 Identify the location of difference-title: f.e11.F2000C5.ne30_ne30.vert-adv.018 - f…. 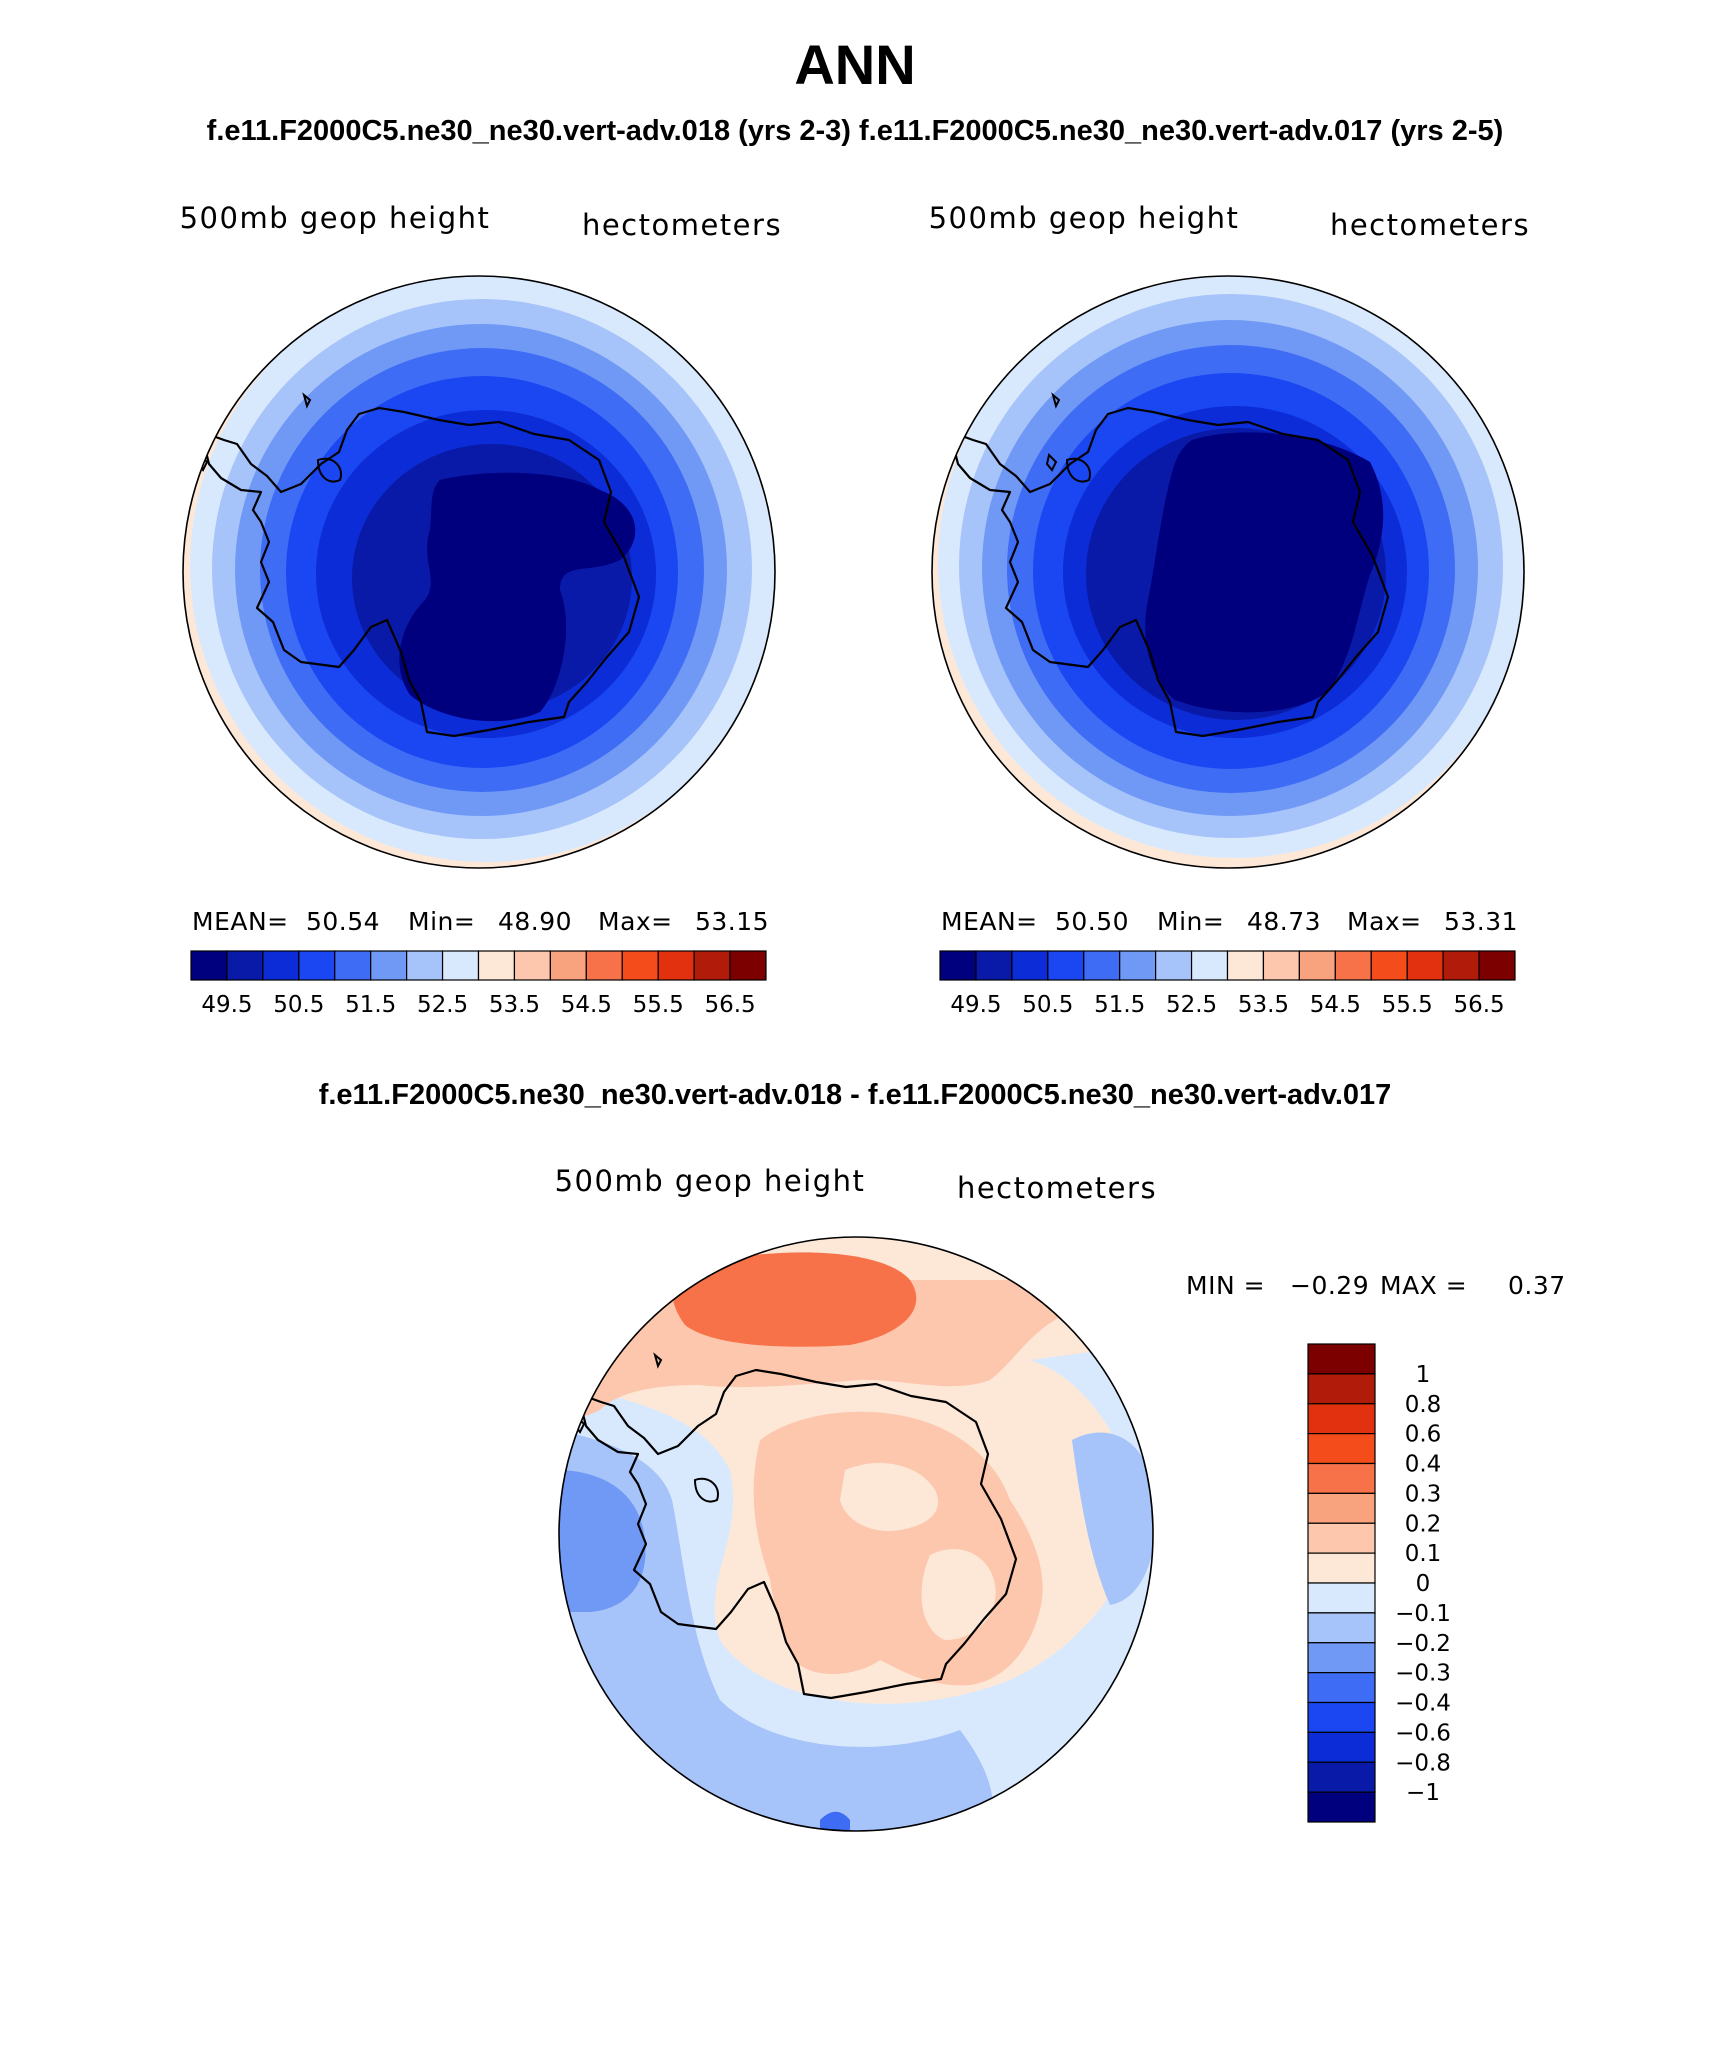
(855, 1095).